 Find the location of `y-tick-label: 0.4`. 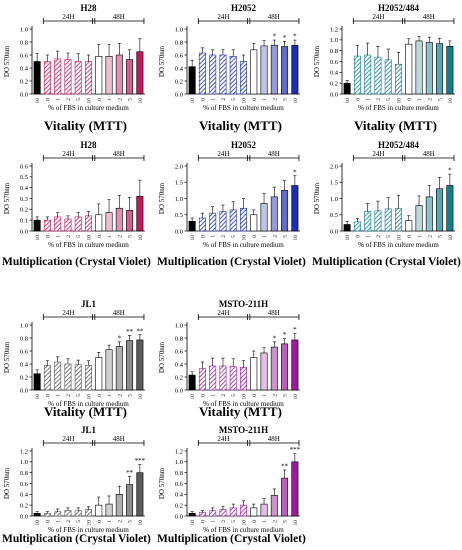

y-tick-label: 0.4 is located at coordinates (24, 68).